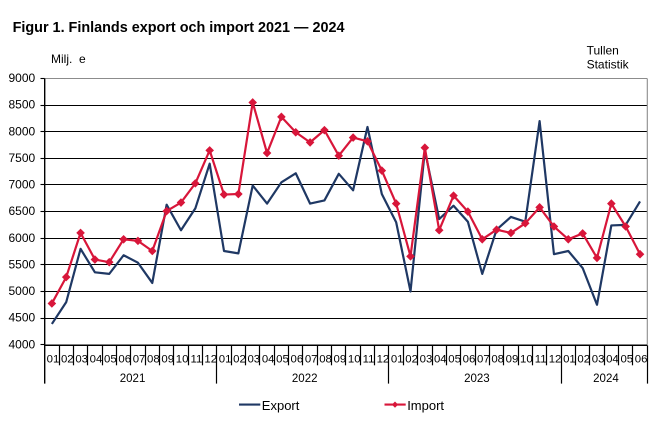 This screenshot has height=436, width=661. Describe the element at coordinates (21, 185) in the screenshot. I see `svg-text: 7000` at that location.